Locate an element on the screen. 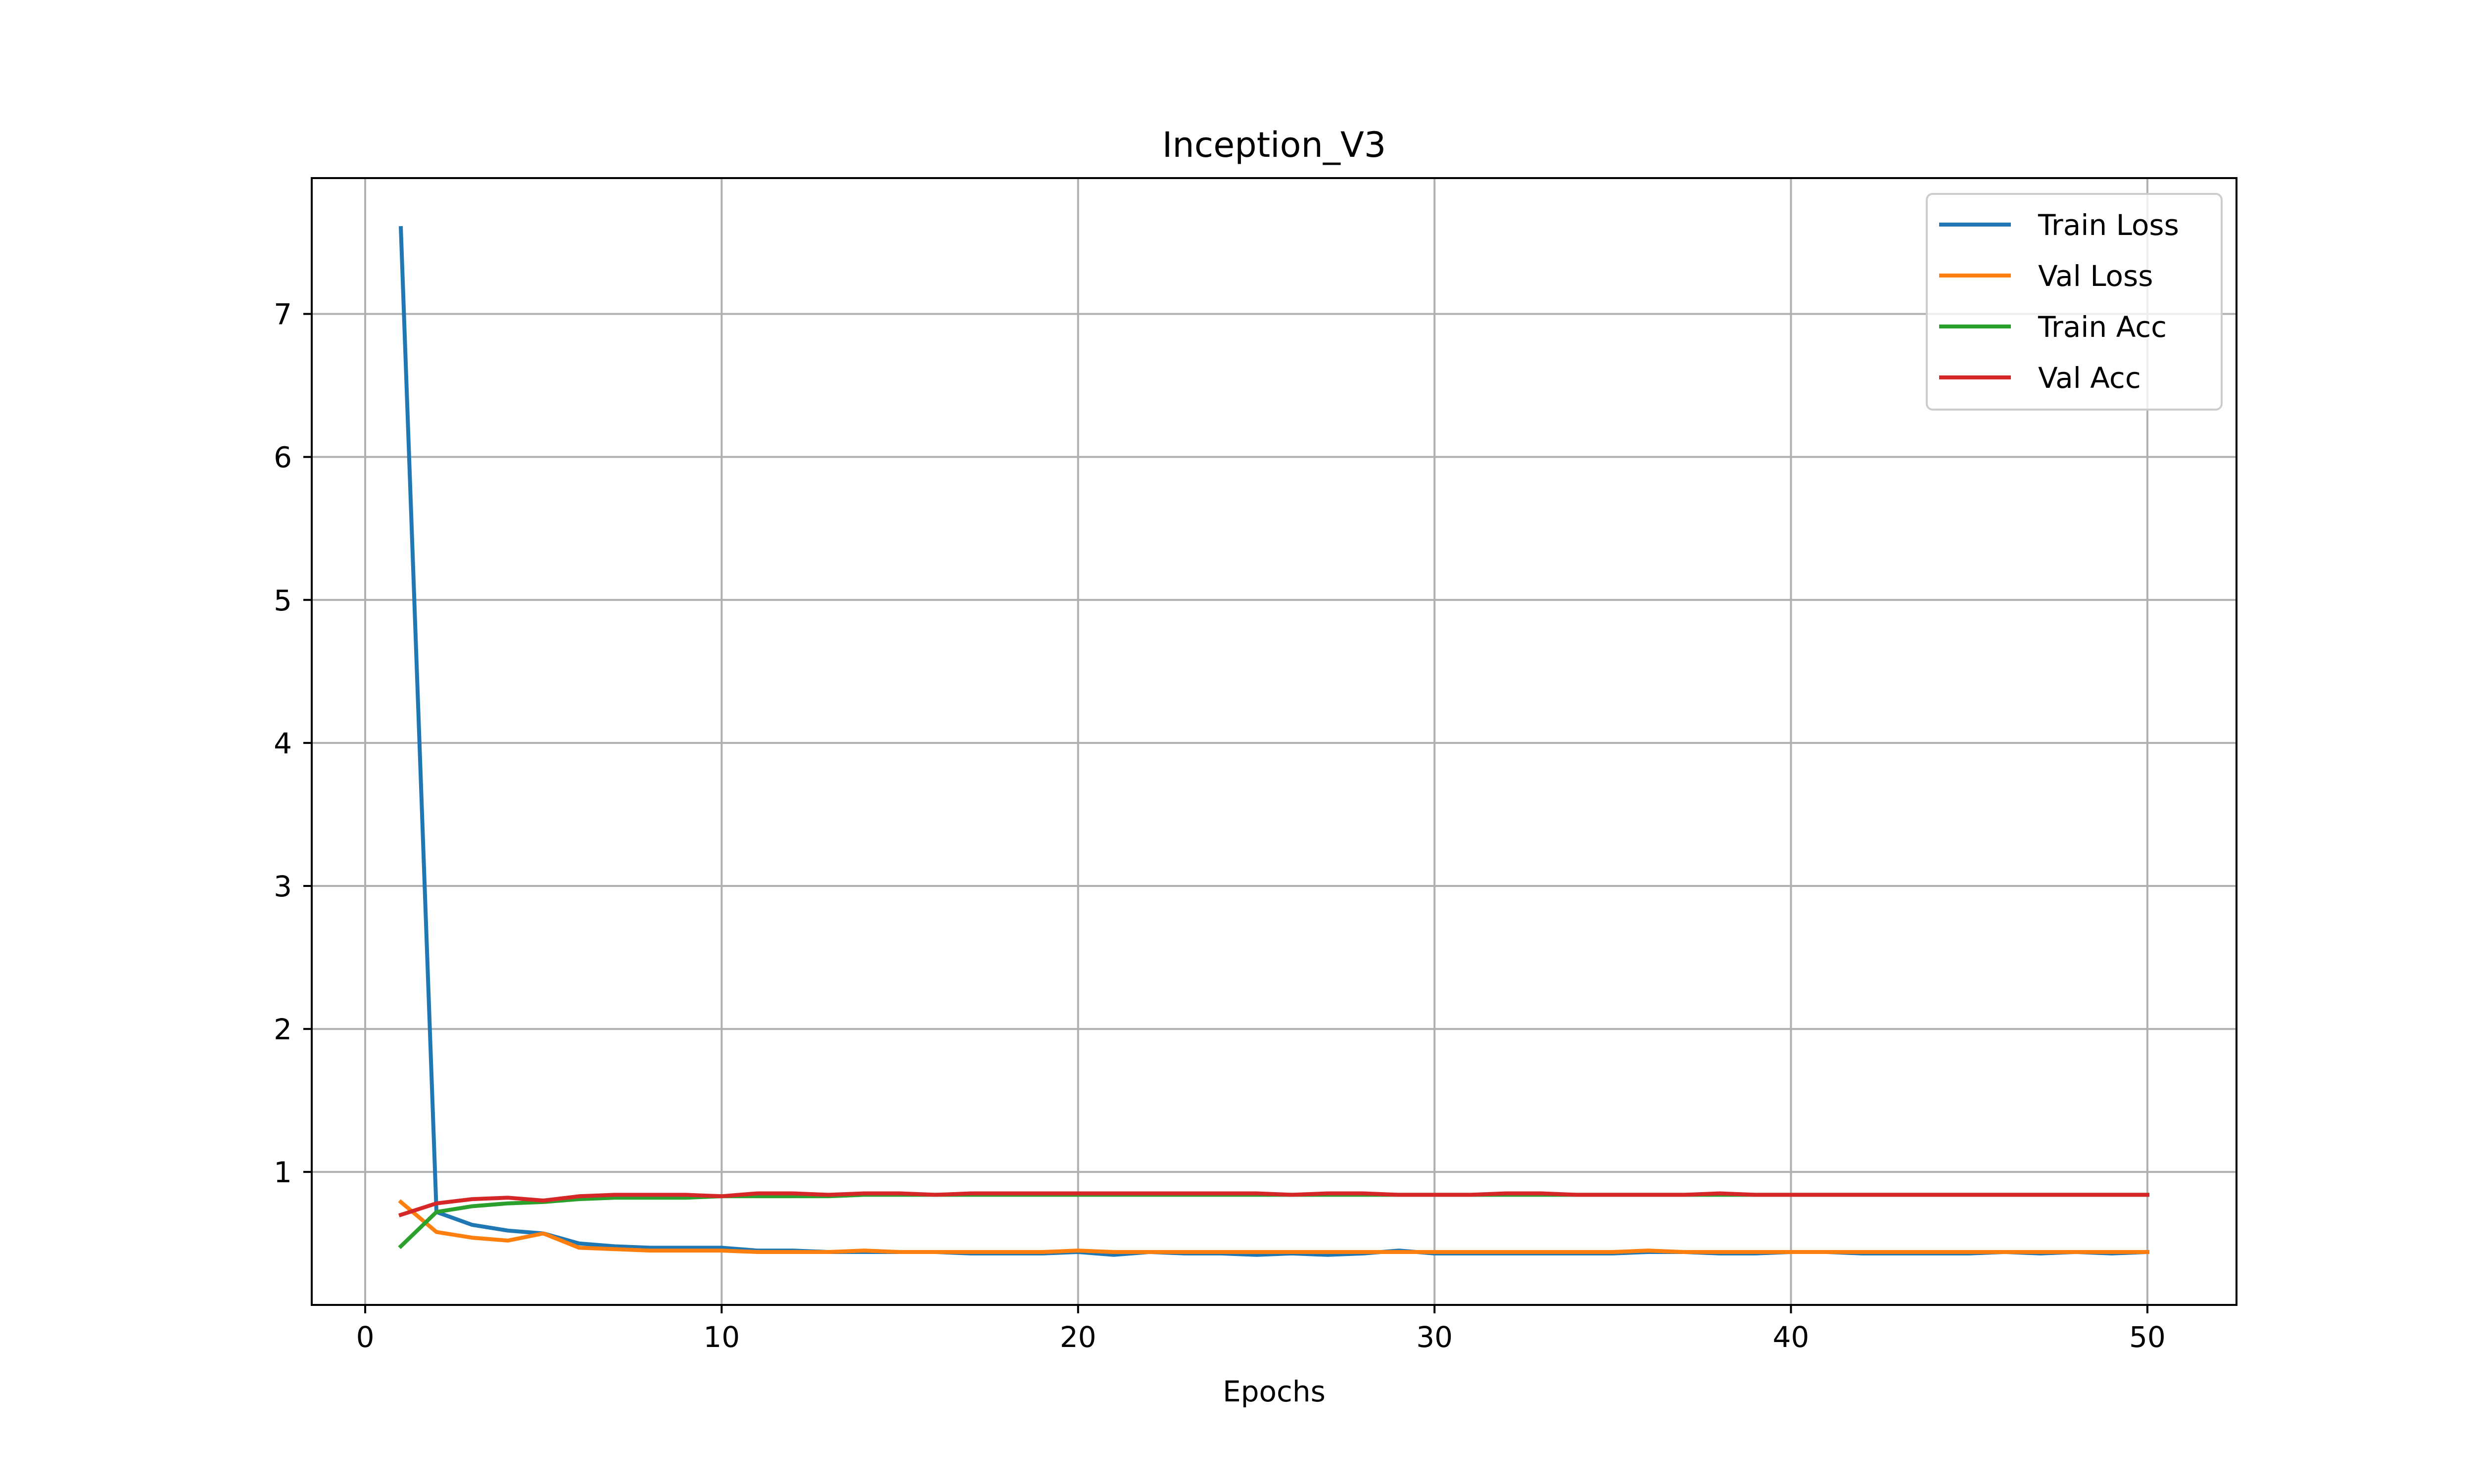 The height and width of the screenshot is (1484, 2474). y-tick-label: 6 is located at coordinates (283, 457).